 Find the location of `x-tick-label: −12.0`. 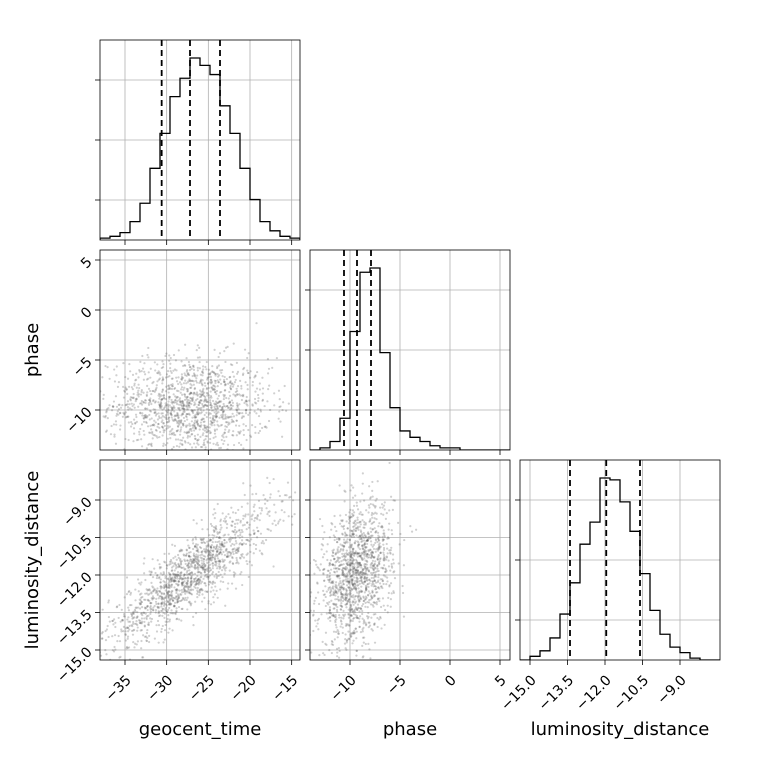

x-tick-label: −12.0 is located at coordinates (594, 693).